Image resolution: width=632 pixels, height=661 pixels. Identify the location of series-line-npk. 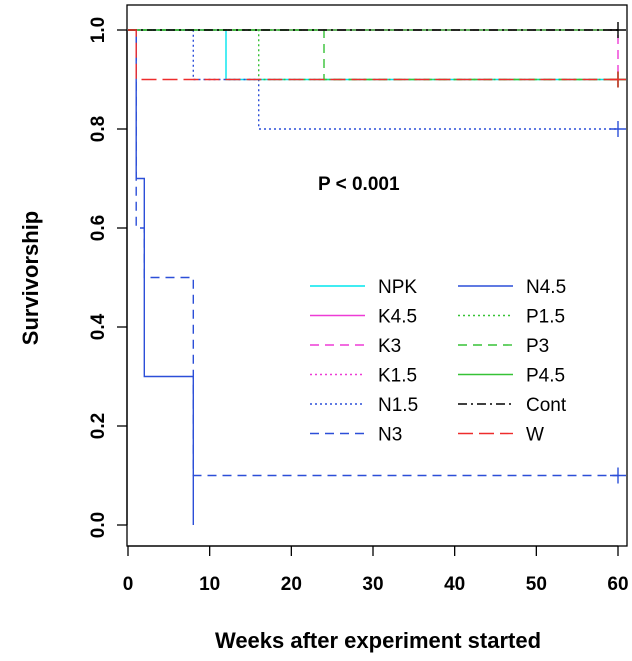
(373, 55).